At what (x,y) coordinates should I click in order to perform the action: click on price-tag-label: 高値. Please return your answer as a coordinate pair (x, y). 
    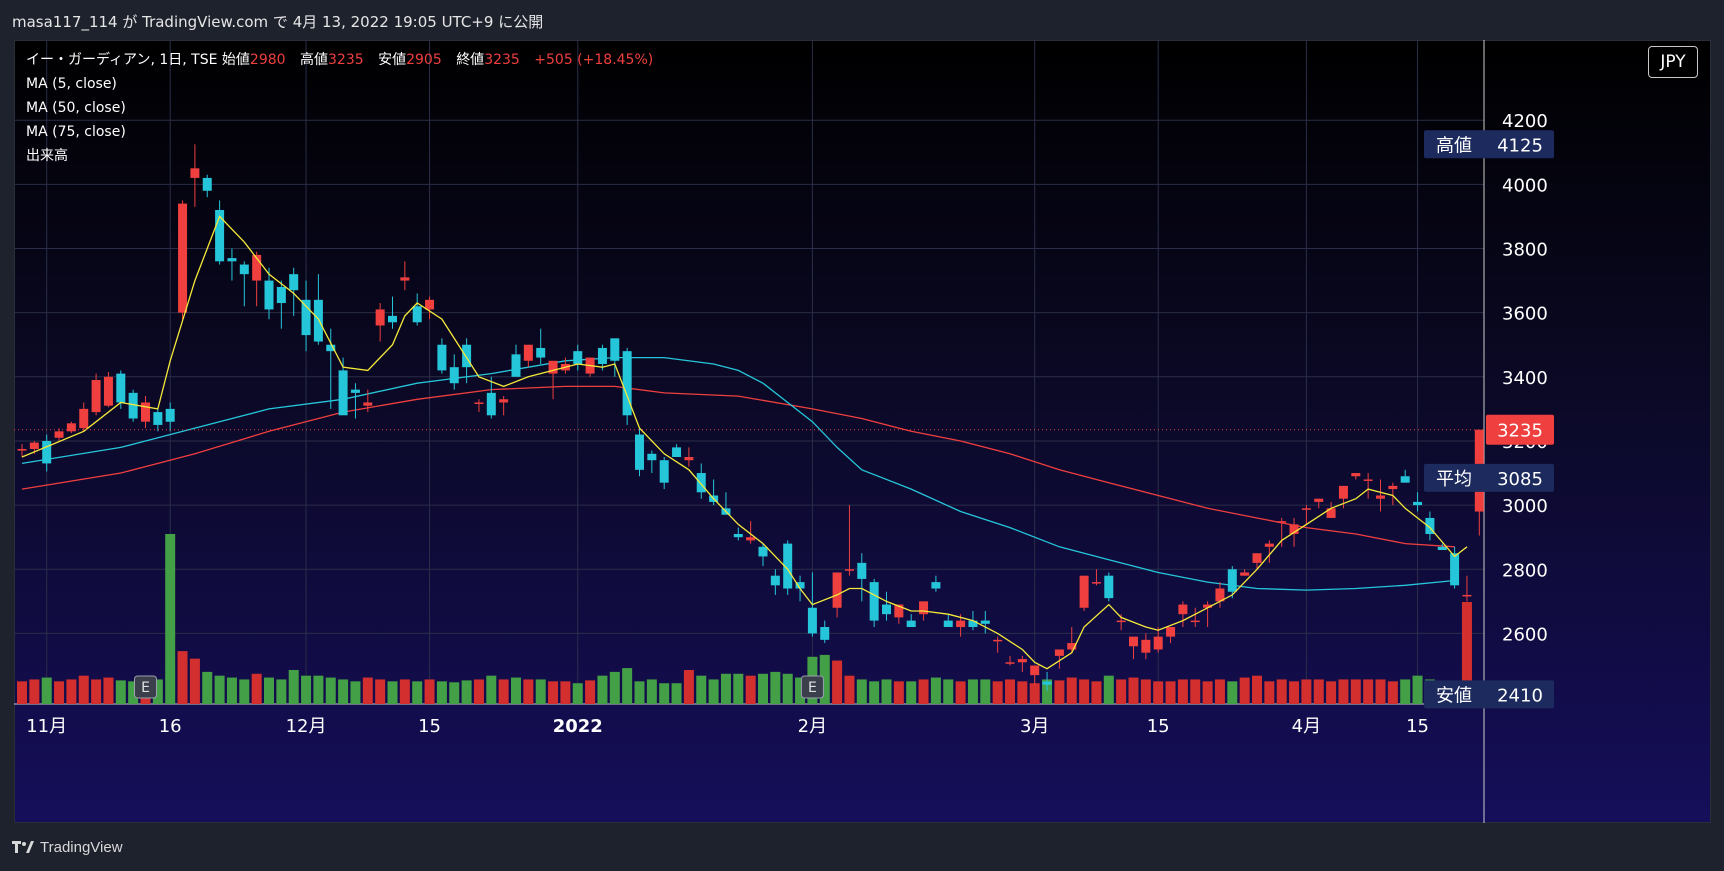
    Looking at the image, I should click on (1454, 145).